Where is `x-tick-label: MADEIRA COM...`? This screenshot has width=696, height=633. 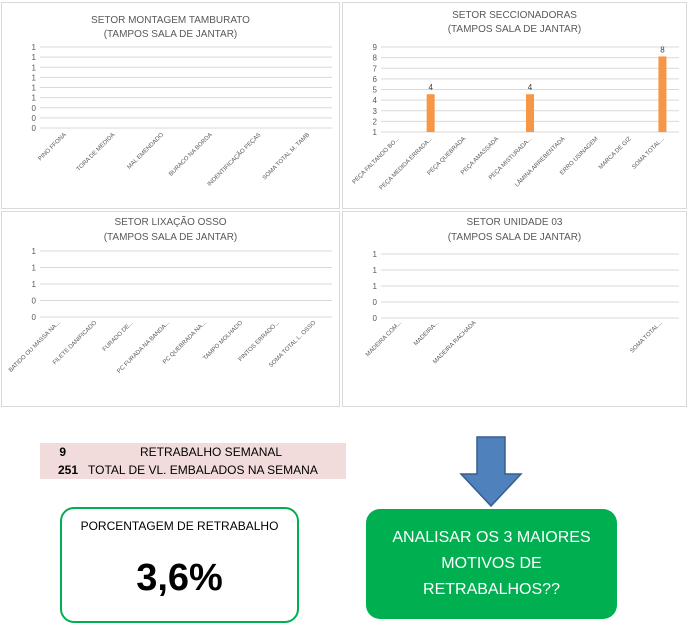
x-tick-label: MADEIRA COM... is located at coordinates (384, 339).